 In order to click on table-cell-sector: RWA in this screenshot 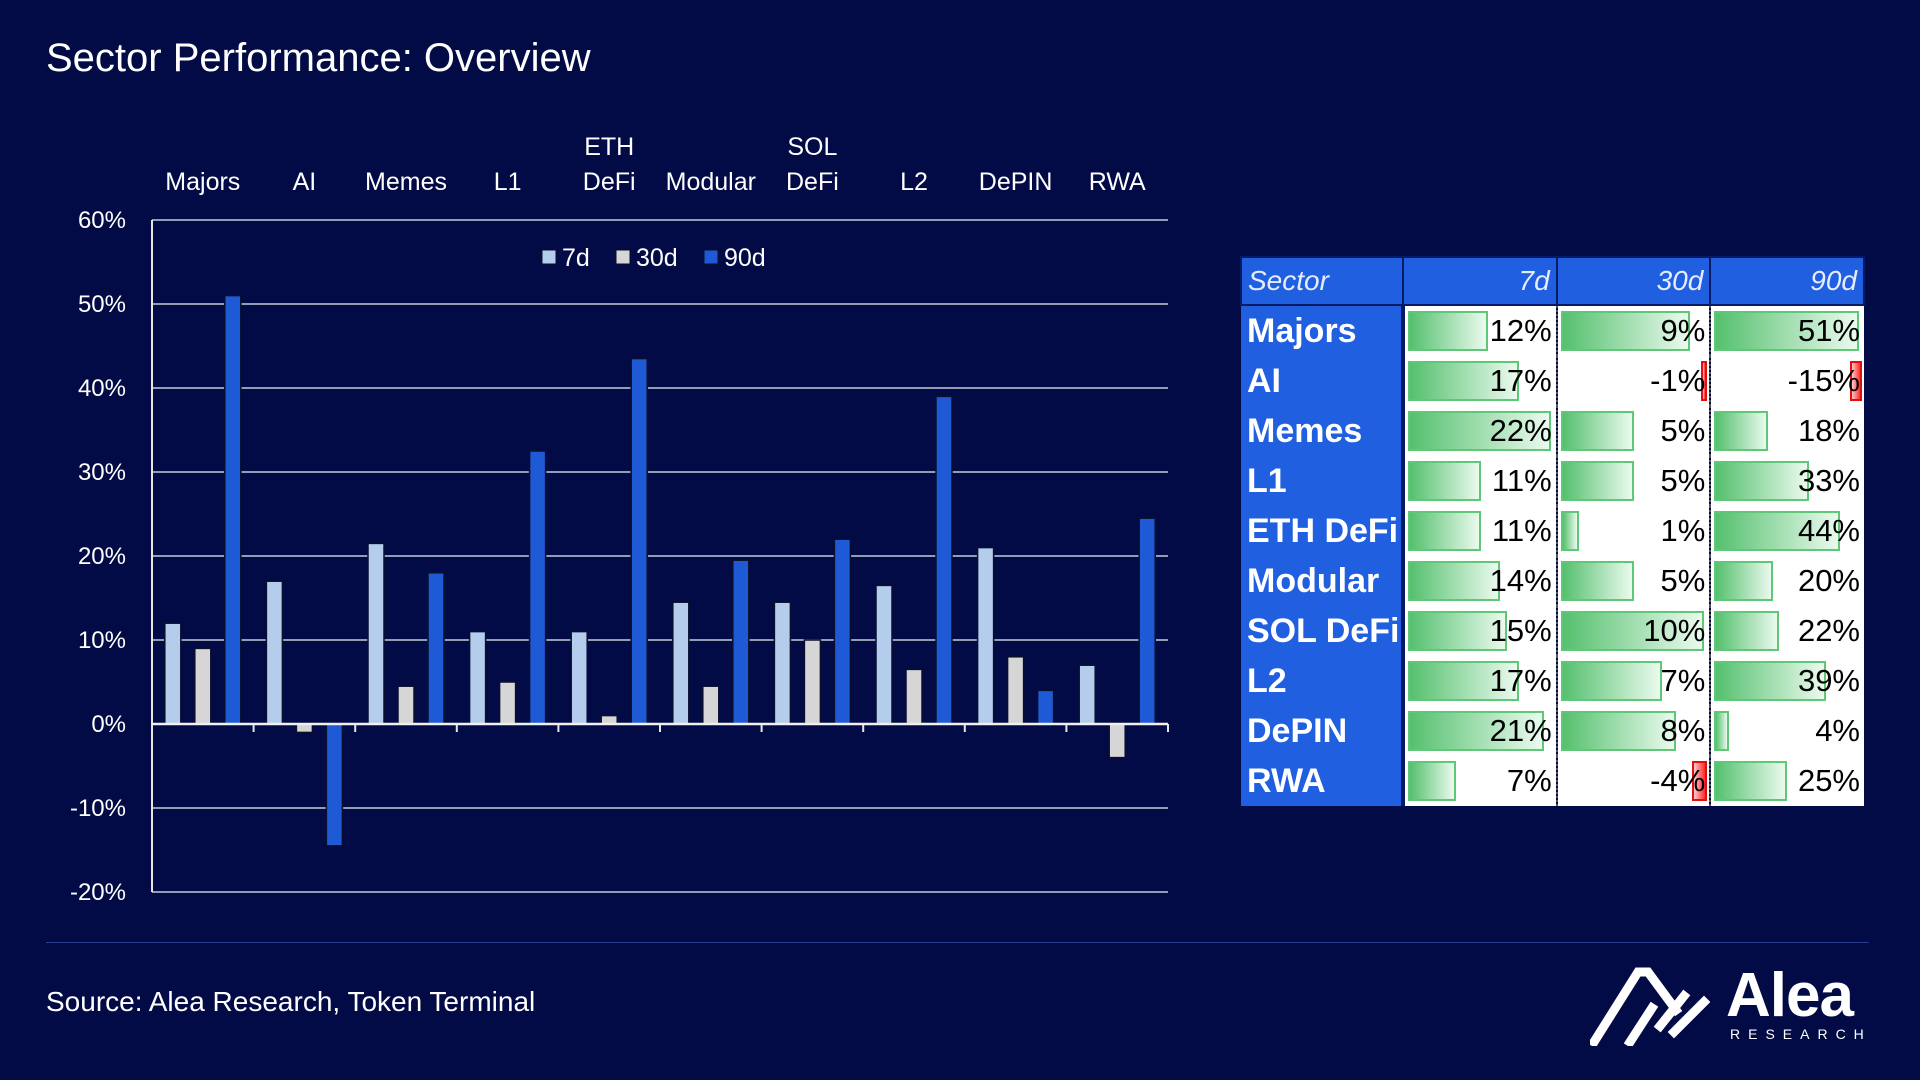, I will do `click(1323, 781)`.